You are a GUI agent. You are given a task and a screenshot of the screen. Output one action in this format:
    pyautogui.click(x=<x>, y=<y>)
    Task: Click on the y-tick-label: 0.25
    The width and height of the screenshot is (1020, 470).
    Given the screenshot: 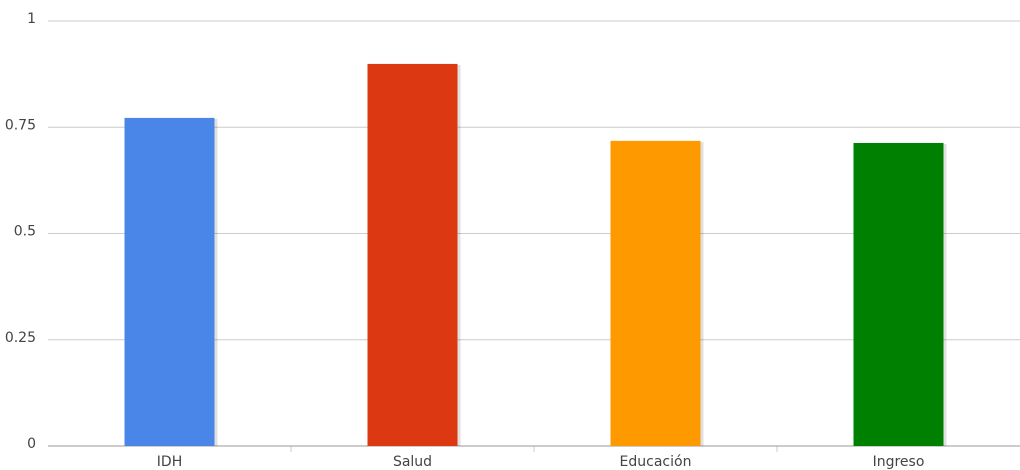 What is the action you would take?
    pyautogui.click(x=20, y=338)
    